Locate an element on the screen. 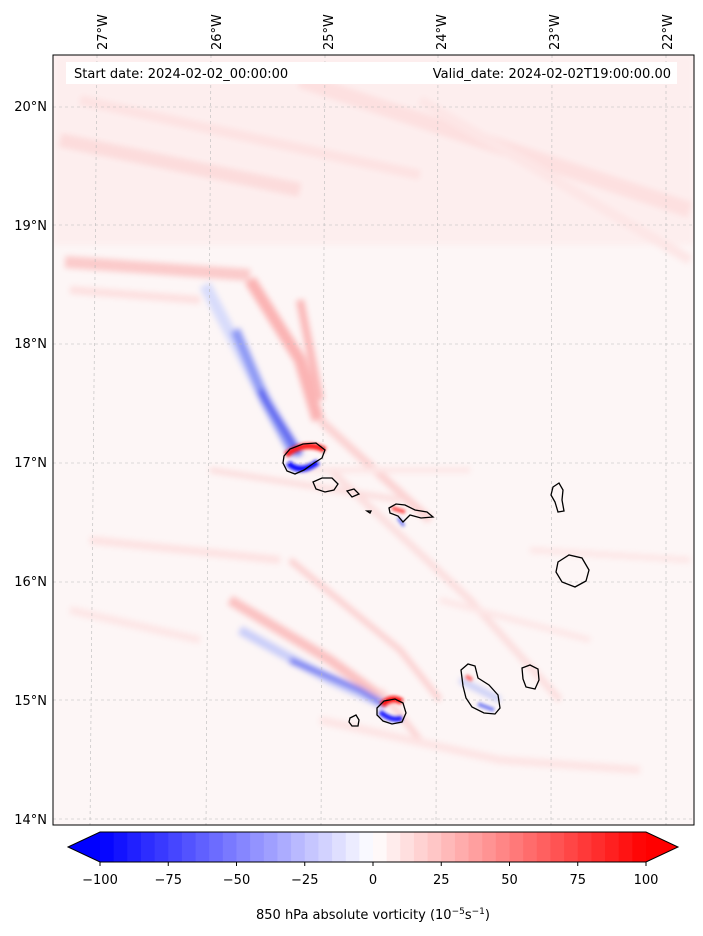 The width and height of the screenshot is (703, 936). colorbar-tick-label: 50 is located at coordinates (509, 880).